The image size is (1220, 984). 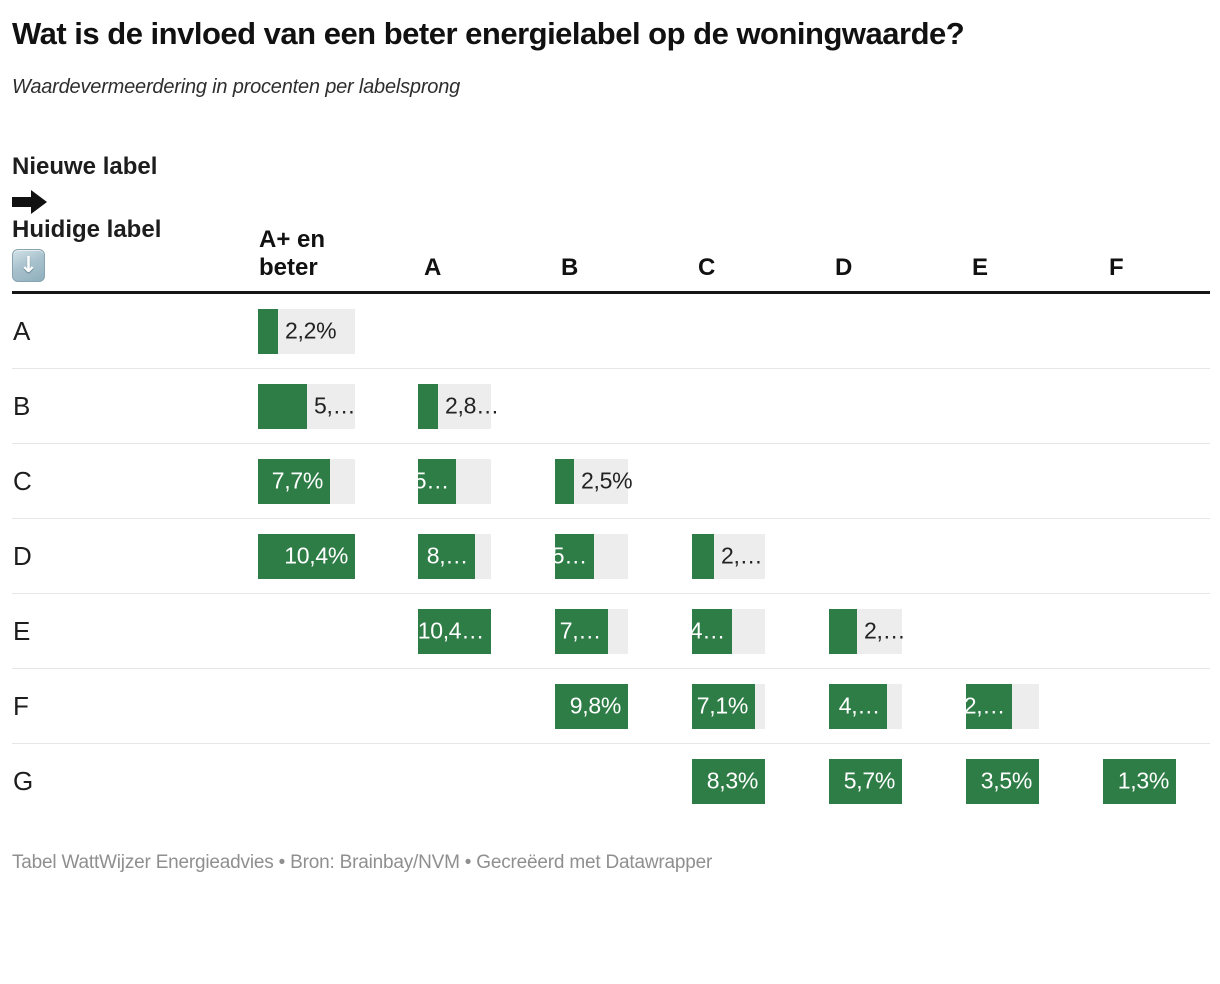 What do you see at coordinates (570, 267) in the screenshot?
I see `column-header-b: B` at bounding box center [570, 267].